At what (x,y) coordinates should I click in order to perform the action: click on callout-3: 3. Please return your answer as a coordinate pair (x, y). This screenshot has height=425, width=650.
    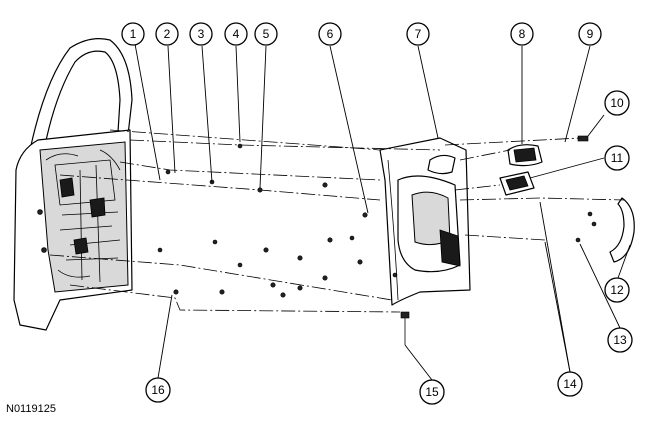
    Looking at the image, I should click on (201, 34).